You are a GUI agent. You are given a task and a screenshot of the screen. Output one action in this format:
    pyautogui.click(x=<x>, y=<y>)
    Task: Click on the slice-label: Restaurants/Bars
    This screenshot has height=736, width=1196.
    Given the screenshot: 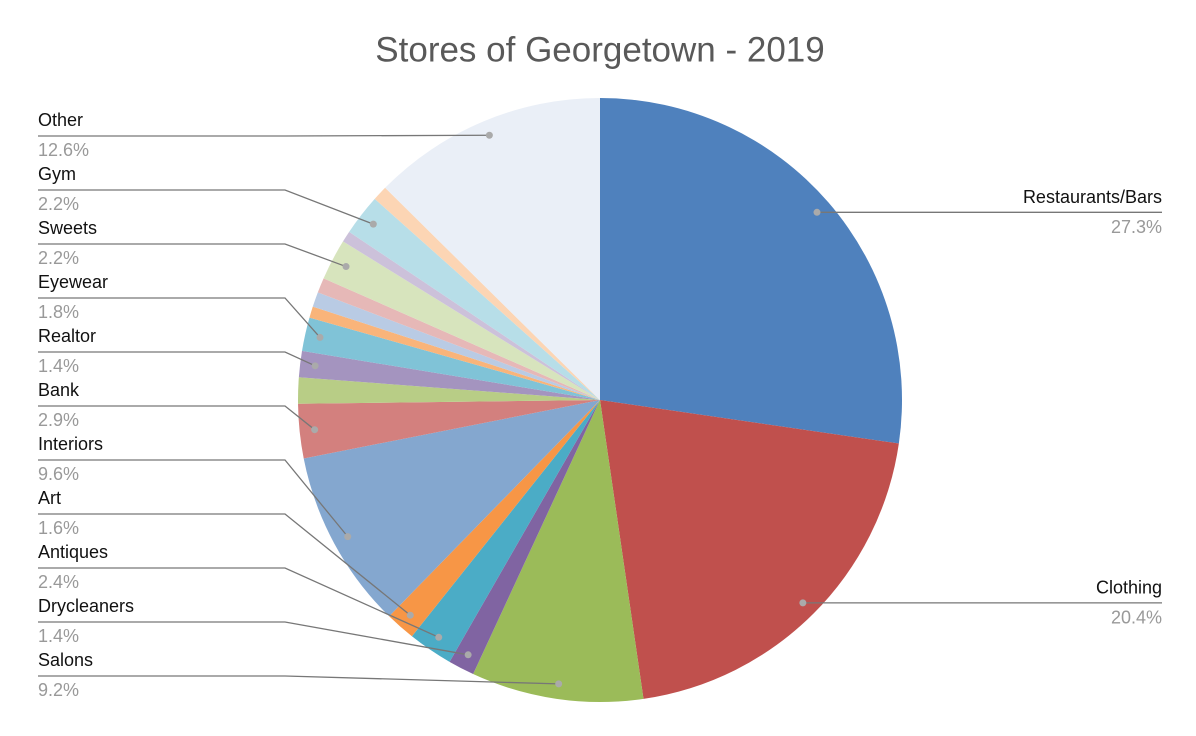 What is the action you would take?
    pyautogui.click(x=1092, y=197)
    